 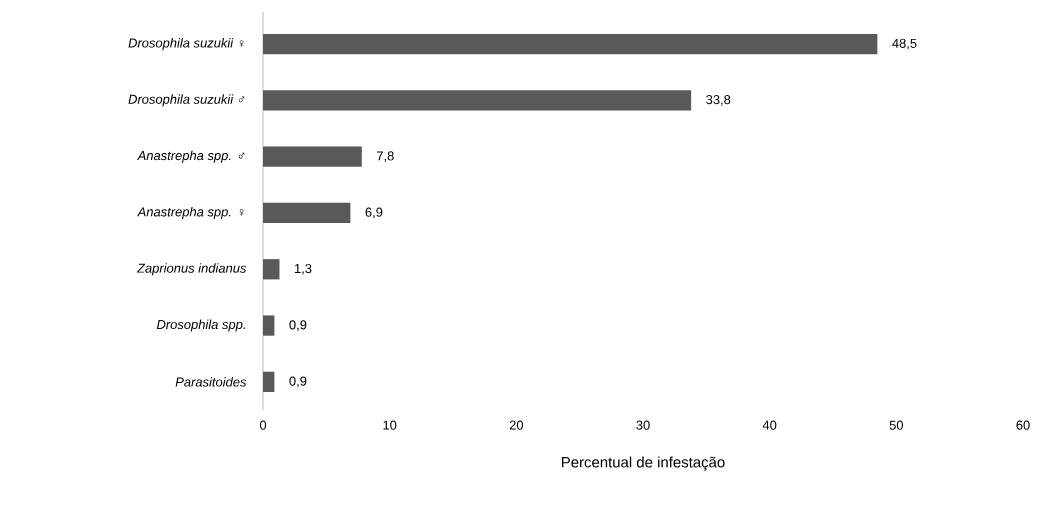 What do you see at coordinates (1023, 425) in the screenshot?
I see `x-tick-label: 60` at bounding box center [1023, 425].